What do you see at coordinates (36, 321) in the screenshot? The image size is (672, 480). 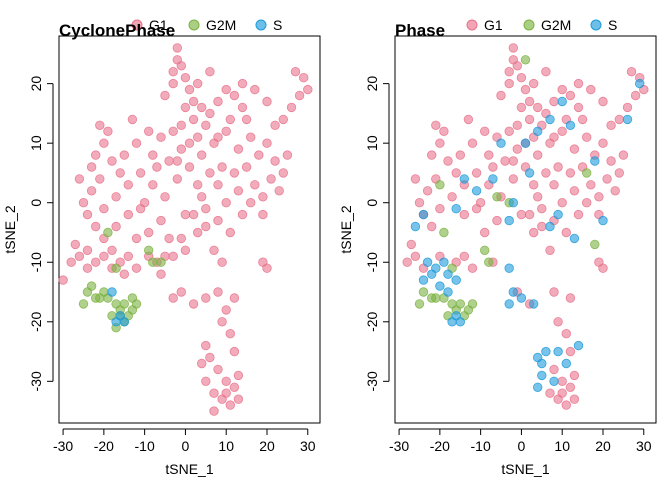 I see `y-tick-label: -20` at bounding box center [36, 321].